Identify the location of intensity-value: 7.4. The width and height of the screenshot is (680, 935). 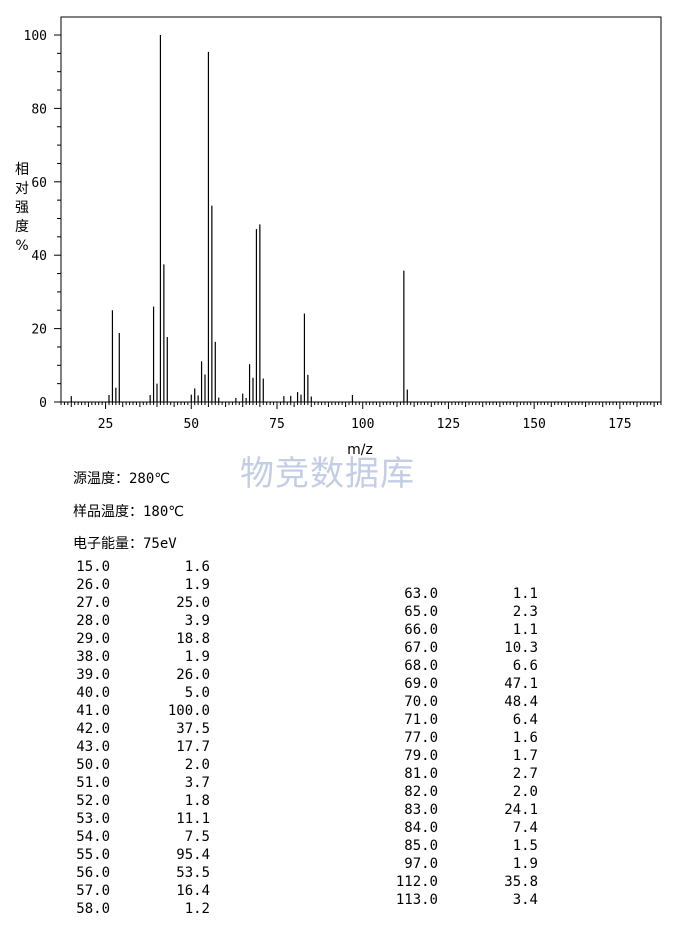
(525, 828).